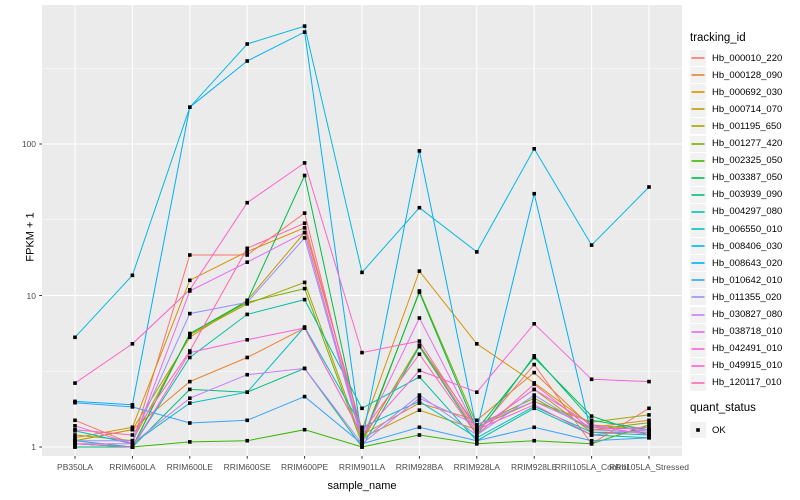 This screenshot has height=500, width=800. Describe the element at coordinates (747, 366) in the screenshot. I see `legend-entry-label: Hb_049915_010` at that location.